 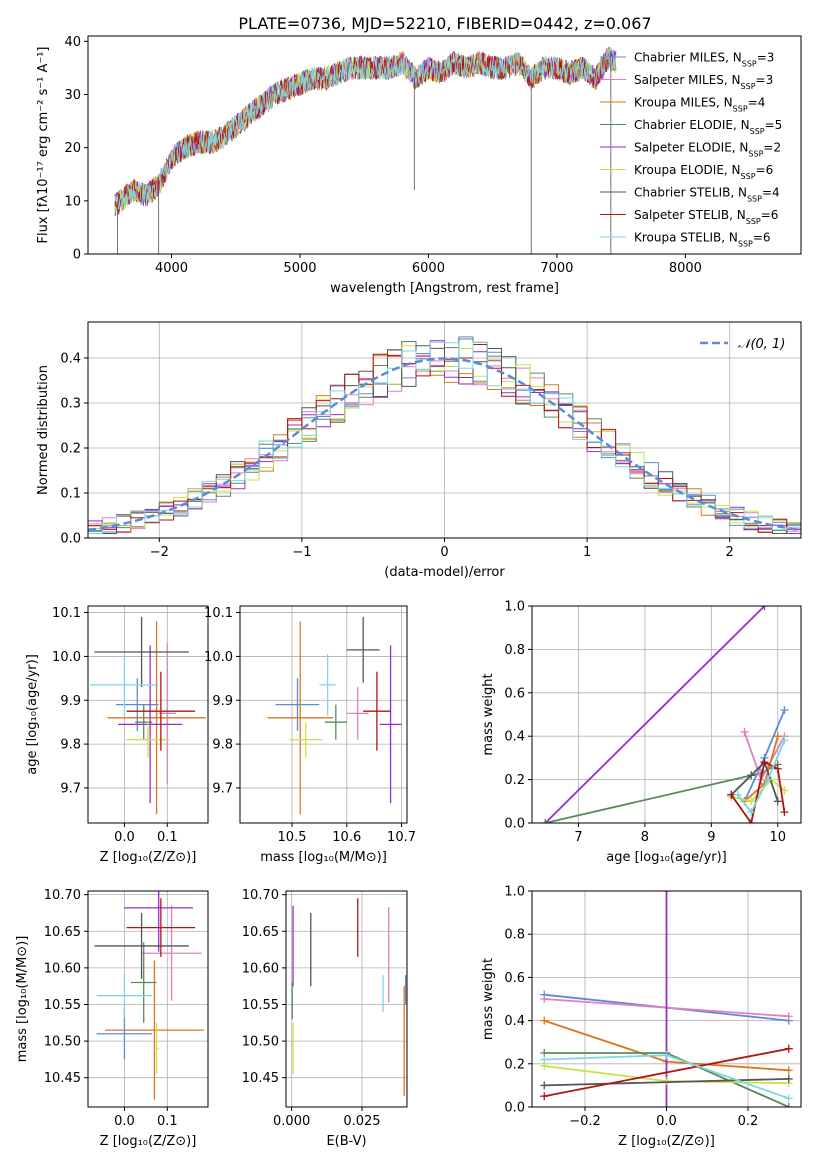 What do you see at coordinates (761, 344) in the screenshot?
I see `legend-entry: 𝒩(0, 1)` at bounding box center [761, 344].